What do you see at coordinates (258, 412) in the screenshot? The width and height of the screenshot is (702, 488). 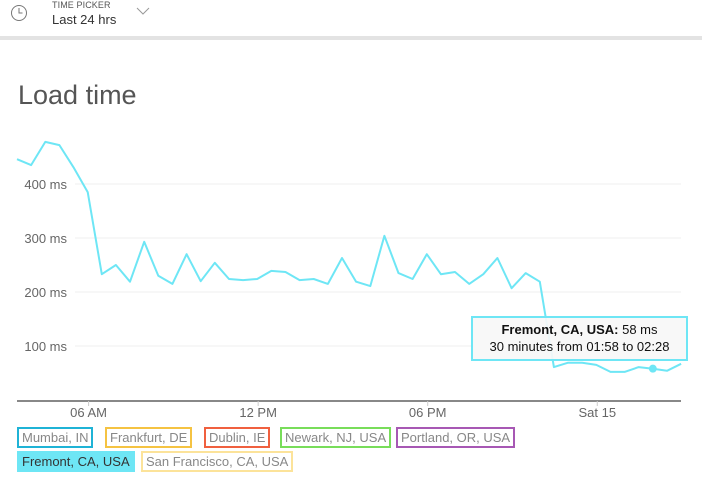 I see `x-tick-label: 12 PM` at bounding box center [258, 412].